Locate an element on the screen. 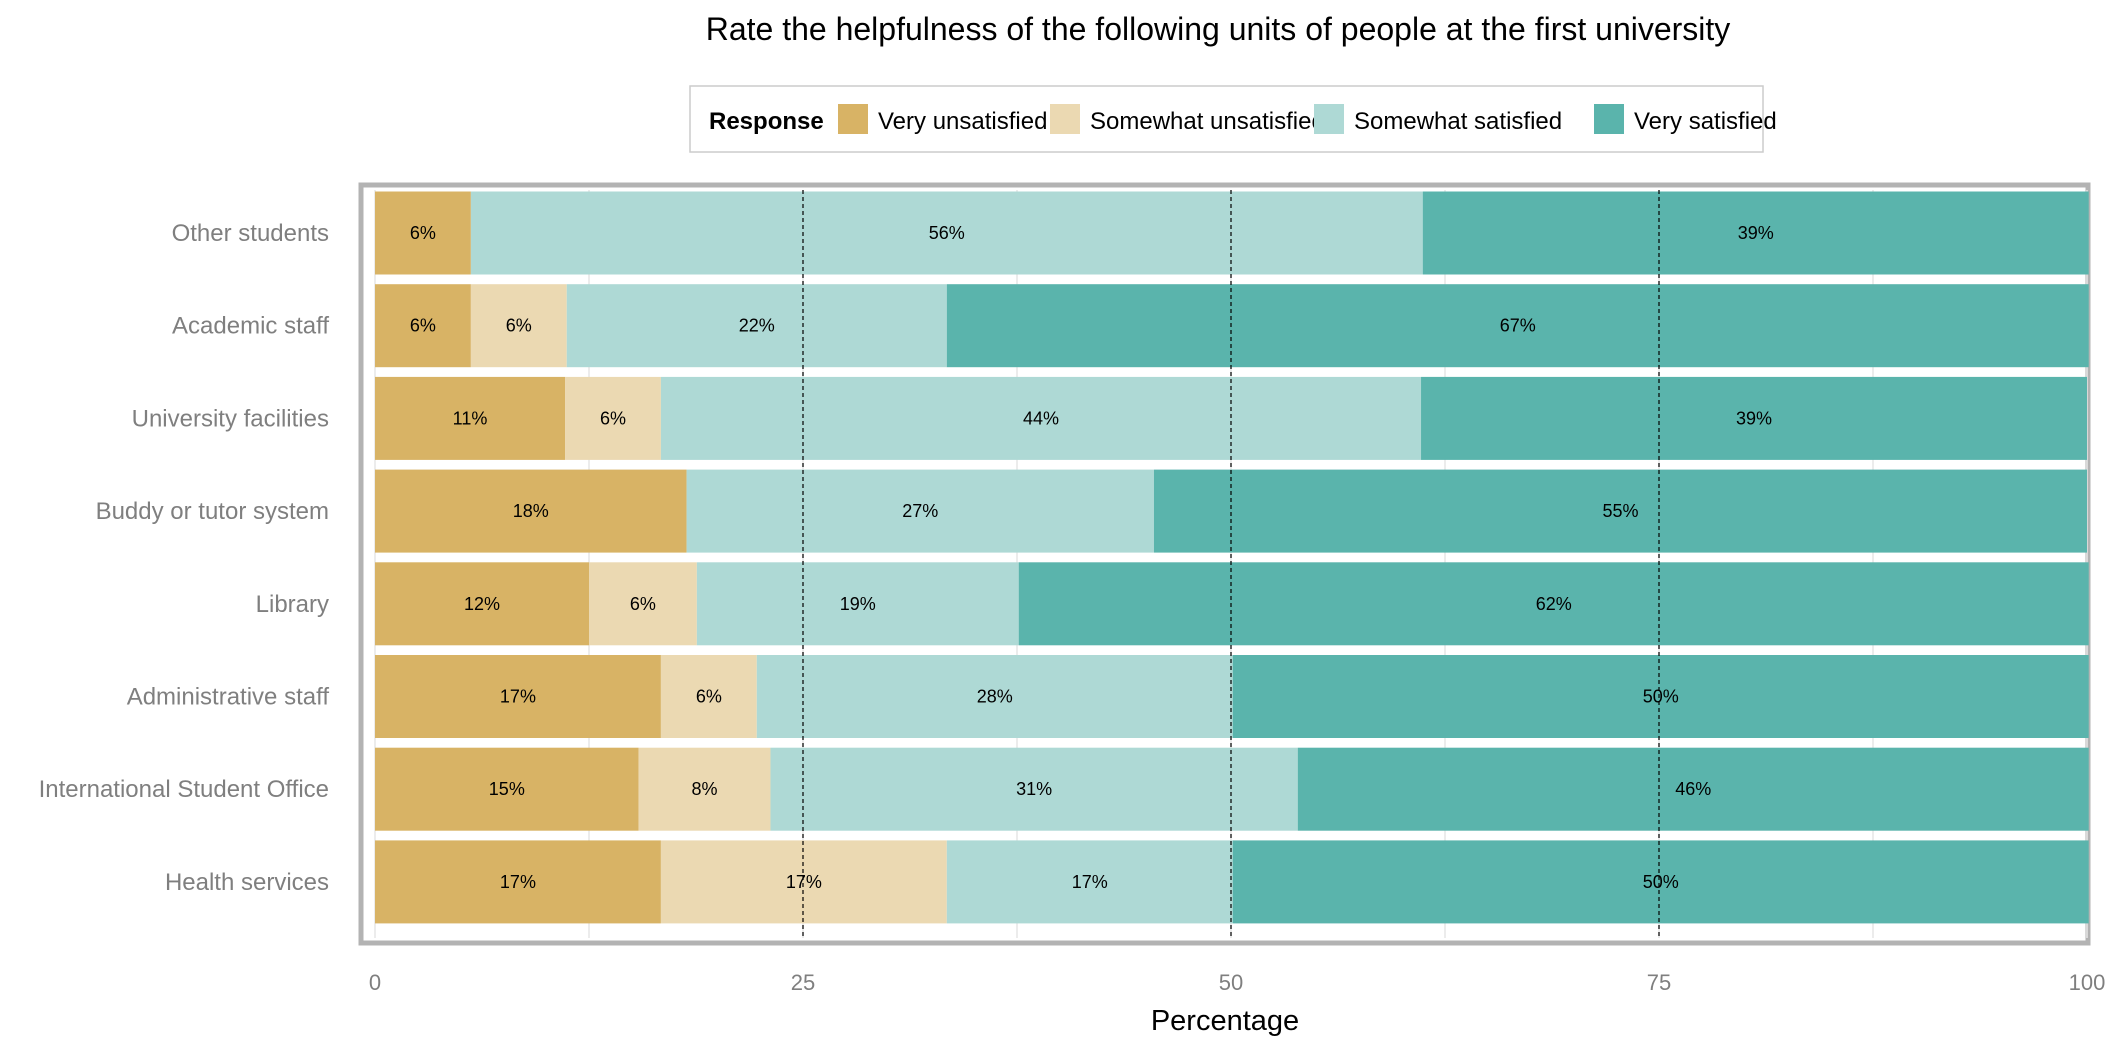 This screenshot has width=2125, height=1051. x-tick-label: 50 is located at coordinates (1231, 982).